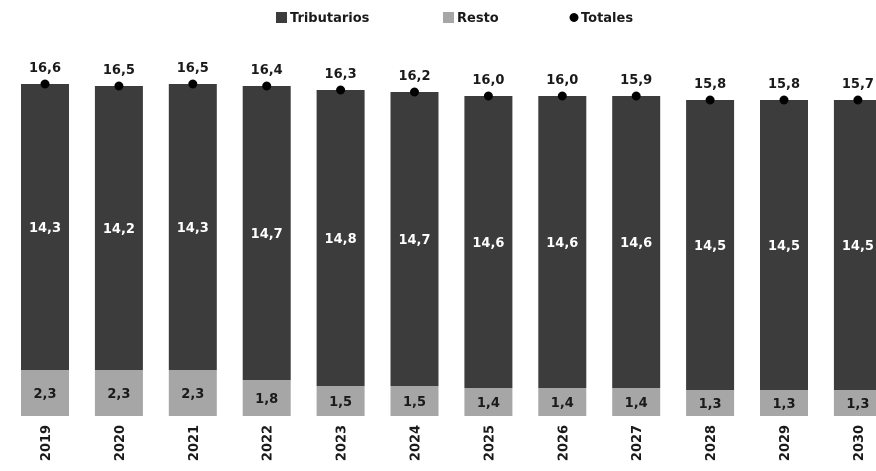 This screenshot has height=471, width=876. I want to click on marker-totales-2019, so click(45, 84).